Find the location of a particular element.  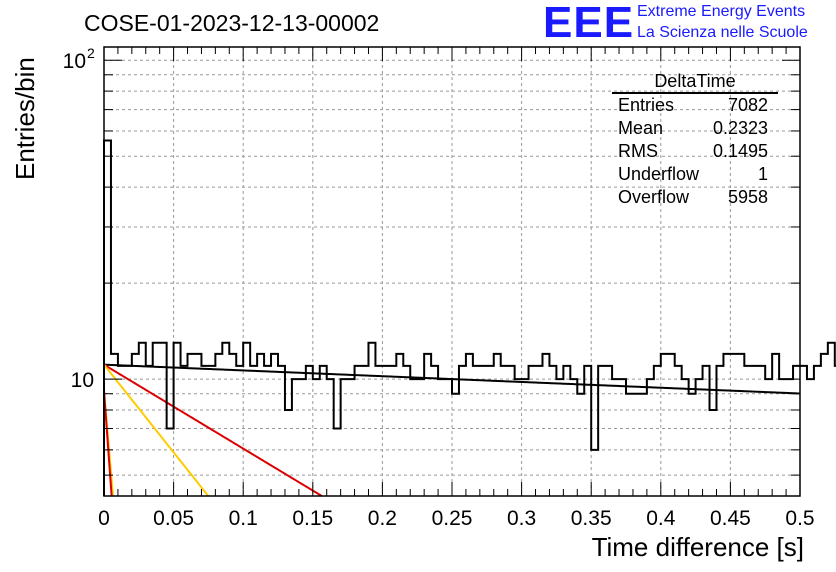

stats-value: 0.2323 is located at coordinates (740, 128).